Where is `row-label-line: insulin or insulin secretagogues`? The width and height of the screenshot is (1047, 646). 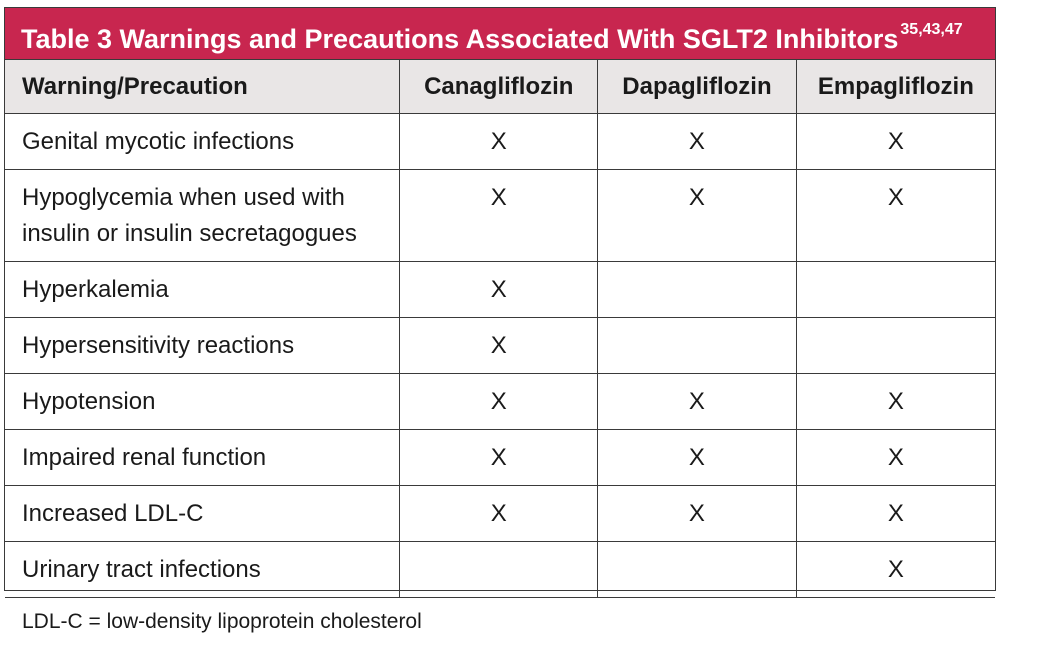 row-label-line: insulin or insulin secretagogues is located at coordinates (189, 233).